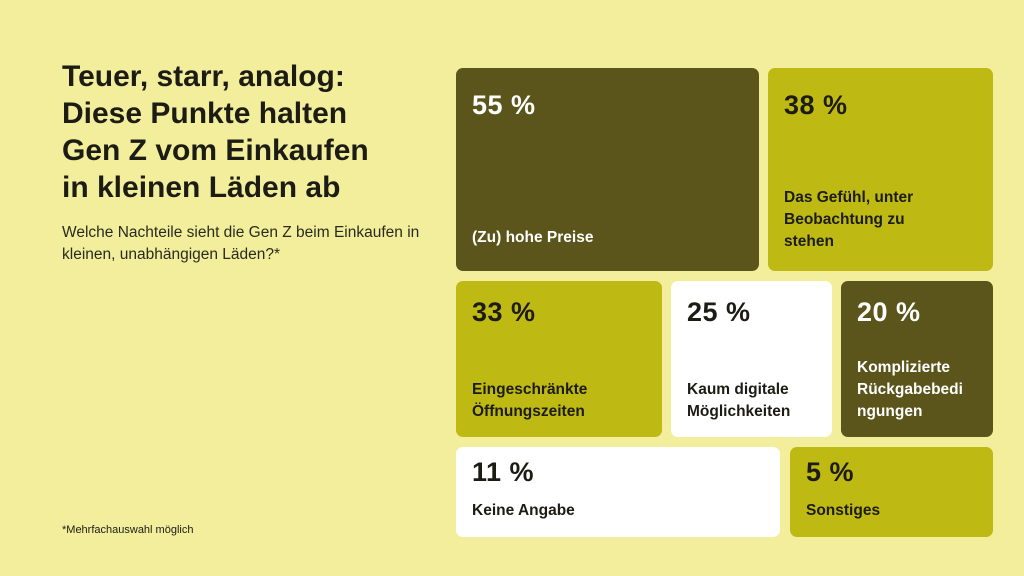 This screenshot has width=1024, height=576. What do you see at coordinates (618, 492) in the screenshot?
I see `tile-keine-angabe: 11 % Keine Angabe` at bounding box center [618, 492].